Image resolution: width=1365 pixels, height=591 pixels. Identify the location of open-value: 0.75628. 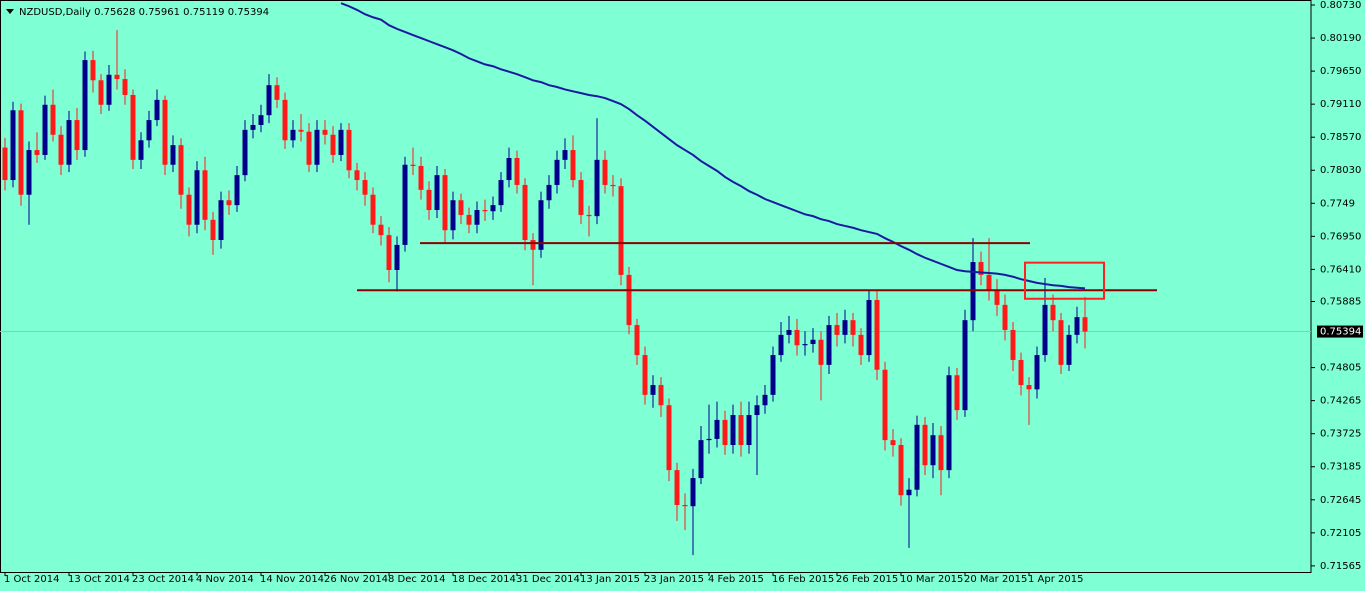
(114, 12).